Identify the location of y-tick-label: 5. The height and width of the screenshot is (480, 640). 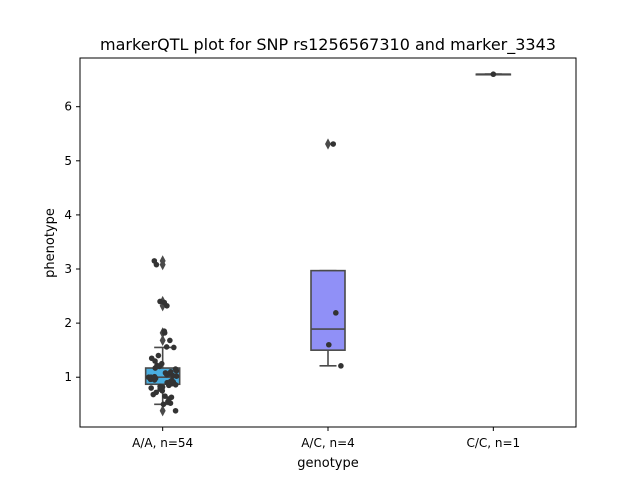
(68, 161).